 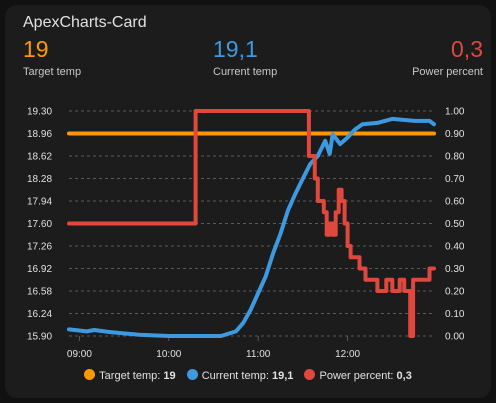 What do you see at coordinates (455, 224) in the screenshot?
I see `y-right-tick-label: 0.50` at bounding box center [455, 224].